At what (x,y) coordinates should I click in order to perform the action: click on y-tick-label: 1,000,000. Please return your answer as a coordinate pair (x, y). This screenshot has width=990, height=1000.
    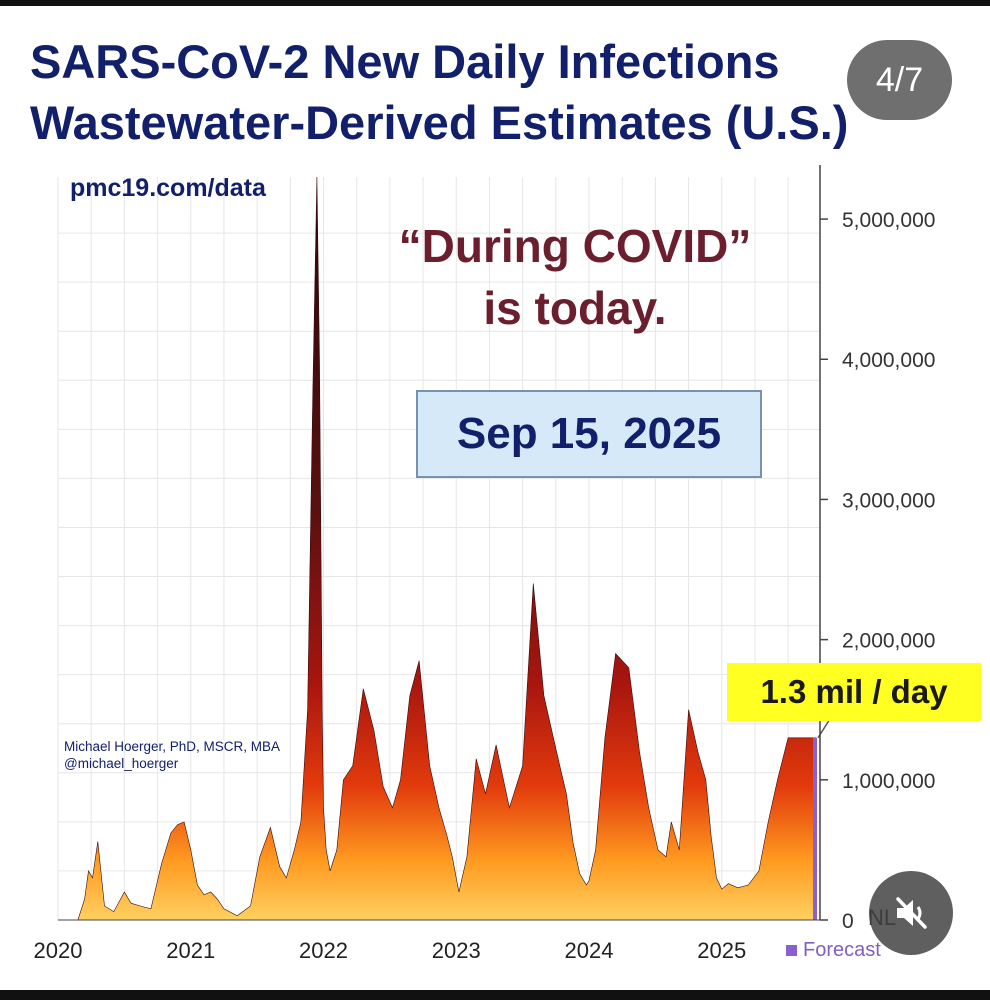
    Looking at the image, I should click on (888, 781).